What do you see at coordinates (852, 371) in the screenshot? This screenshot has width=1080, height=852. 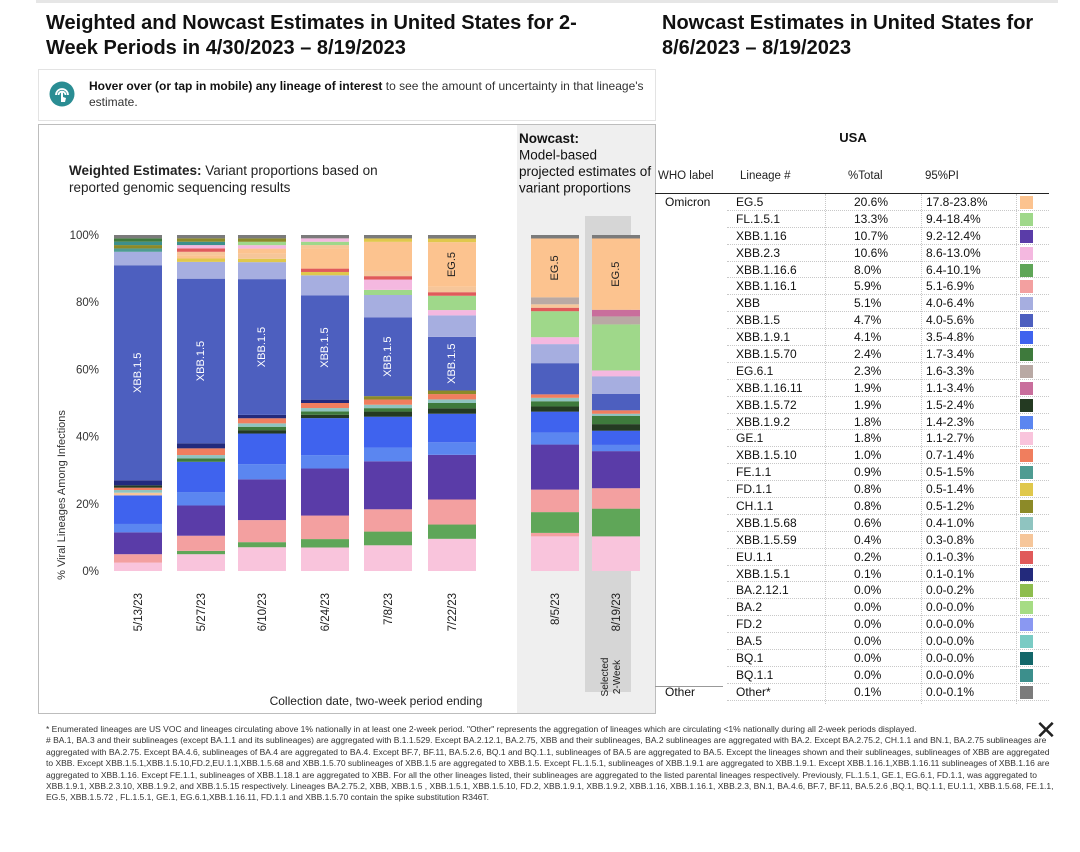 I see `table-row: EG.6.1 2.3% 1.6-3.3%` at bounding box center [852, 371].